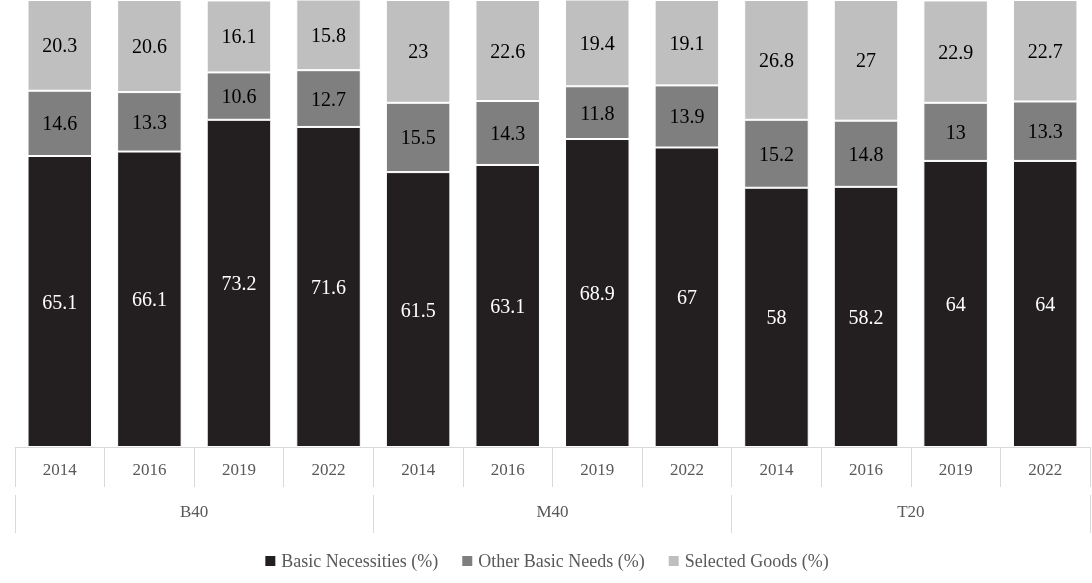 The width and height of the screenshot is (1092, 583). I want to click on data-label: 65.1, so click(60, 301).